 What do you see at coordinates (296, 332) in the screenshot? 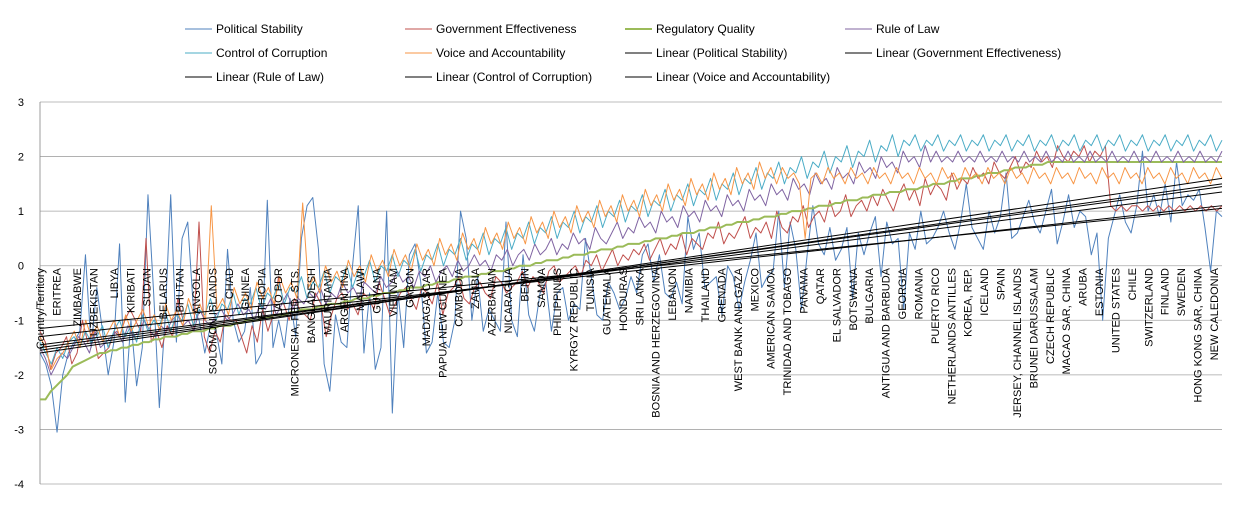
I see `x-category-label: MICRONESIA, FED. STS.` at bounding box center [296, 332].